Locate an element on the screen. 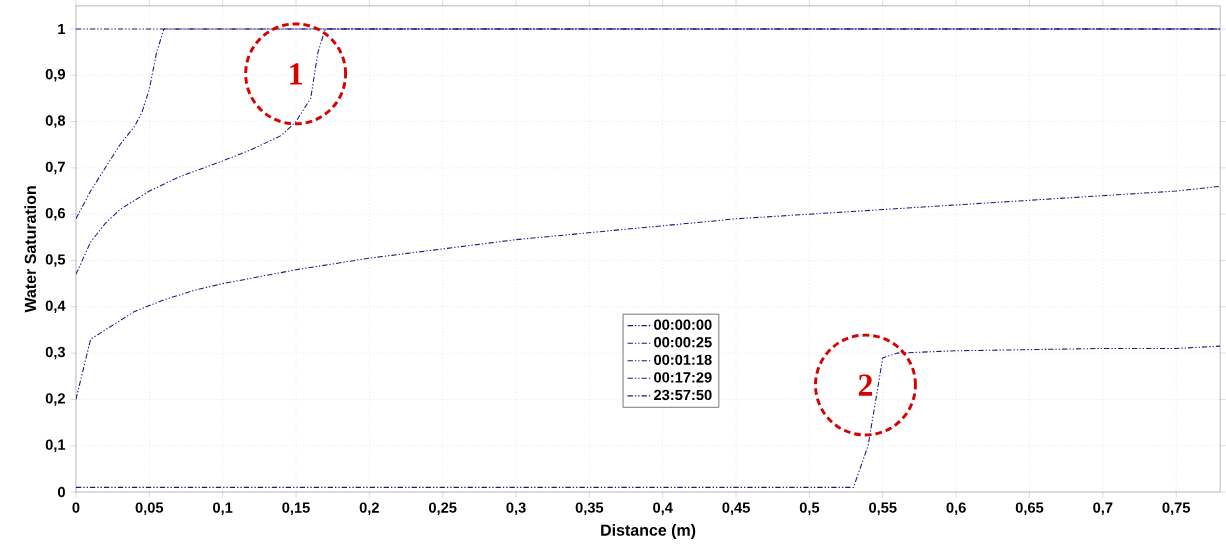  x-tick-label: 0,1 is located at coordinates (223, 508).